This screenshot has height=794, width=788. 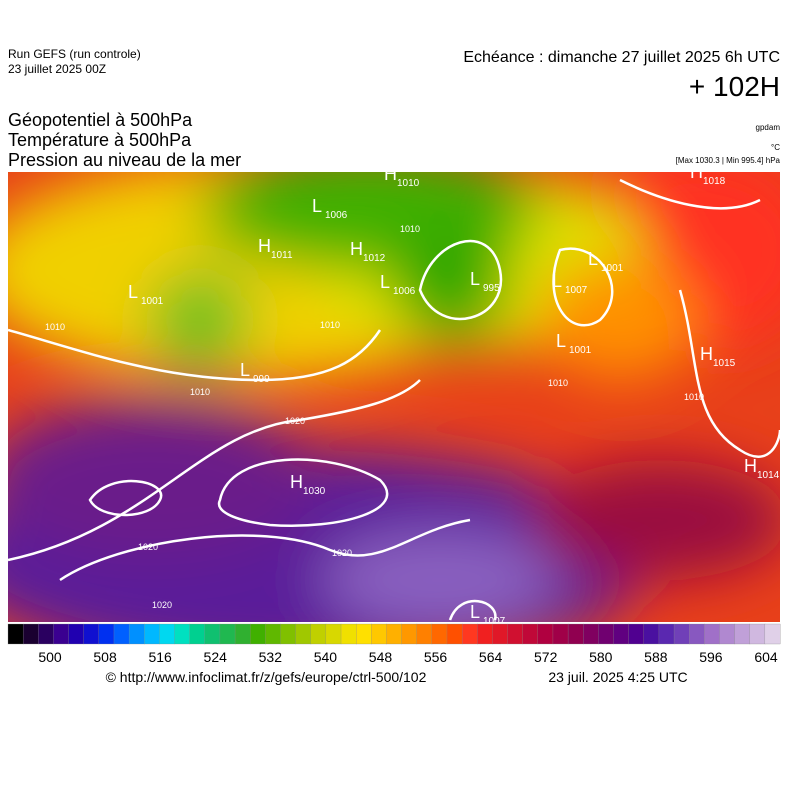 What do you see at coordinates (775, 147) in the screenshot?
I see `unit: °C` at bounding box center [775, 147].